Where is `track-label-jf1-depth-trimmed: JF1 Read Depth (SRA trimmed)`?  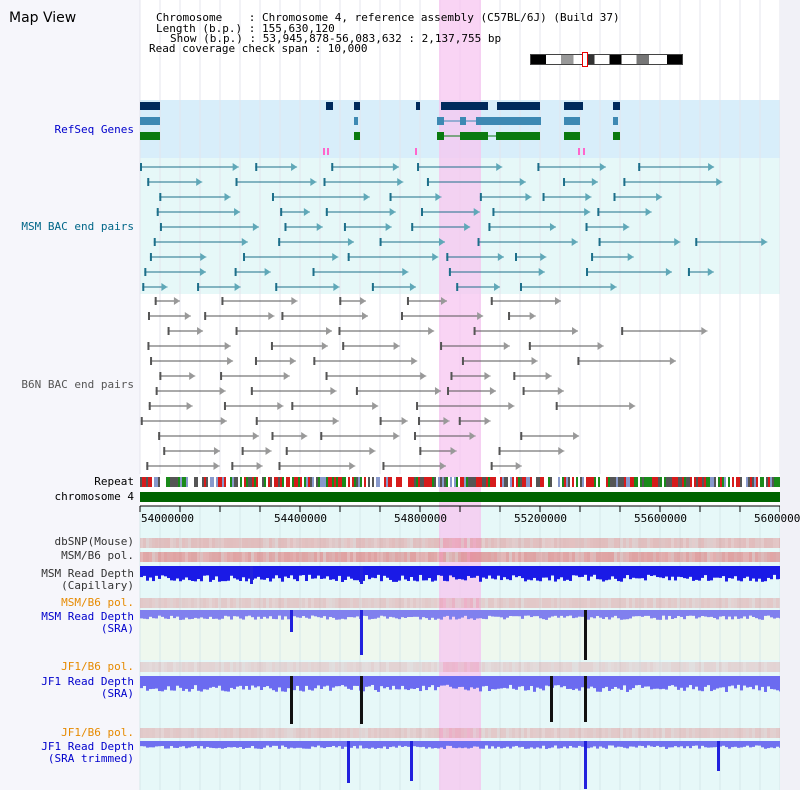 track-label-jf1-depth-trimmed: JF1 Read Depth (SRA trimmed) is located at coordinates (87, 752).